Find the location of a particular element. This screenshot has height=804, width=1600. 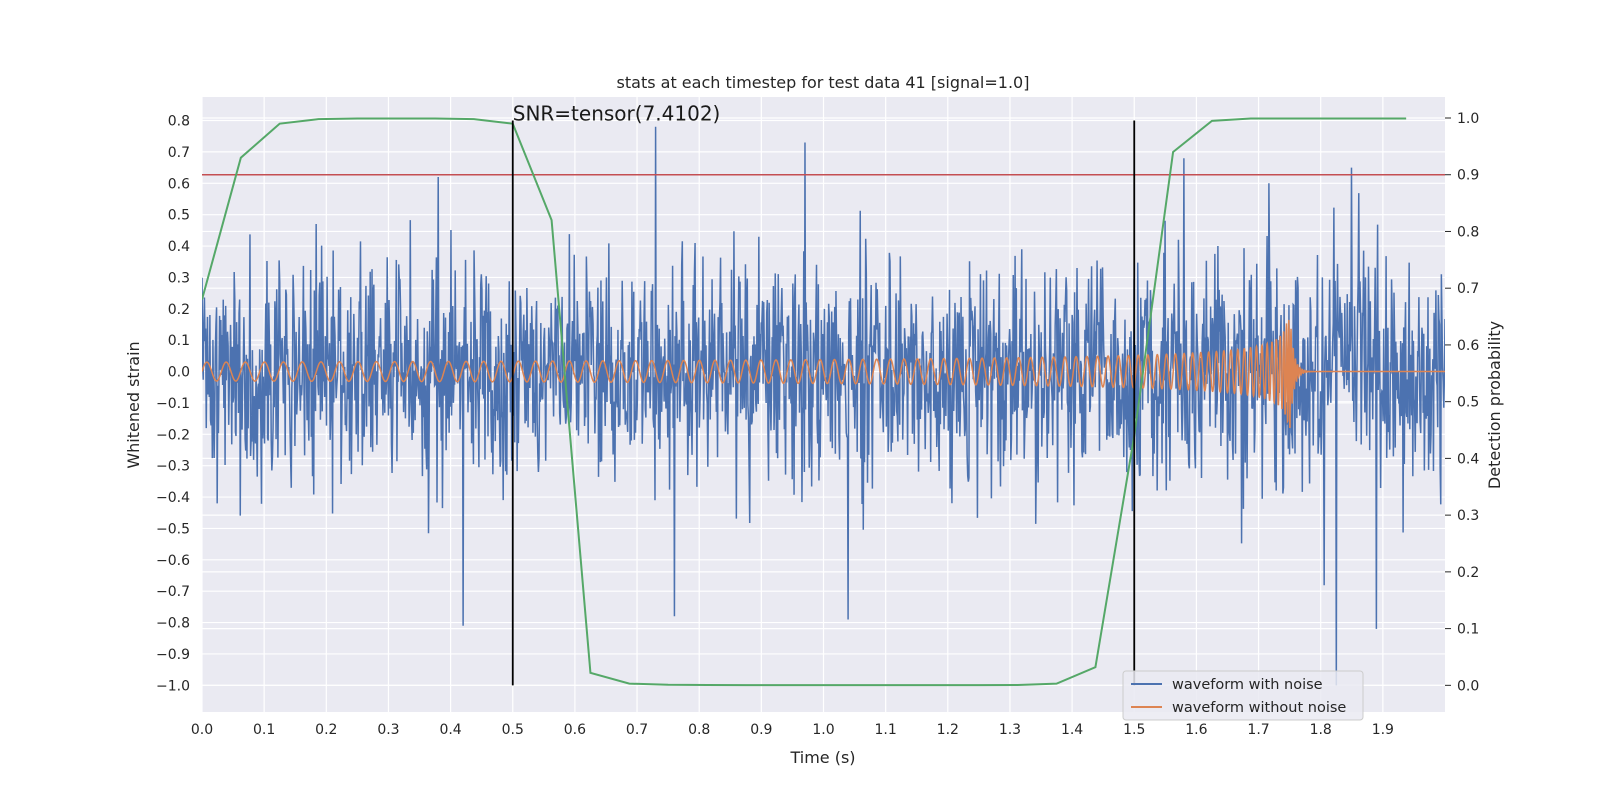

x-tick-label: 0.6 is located at coordinates (575, 730).